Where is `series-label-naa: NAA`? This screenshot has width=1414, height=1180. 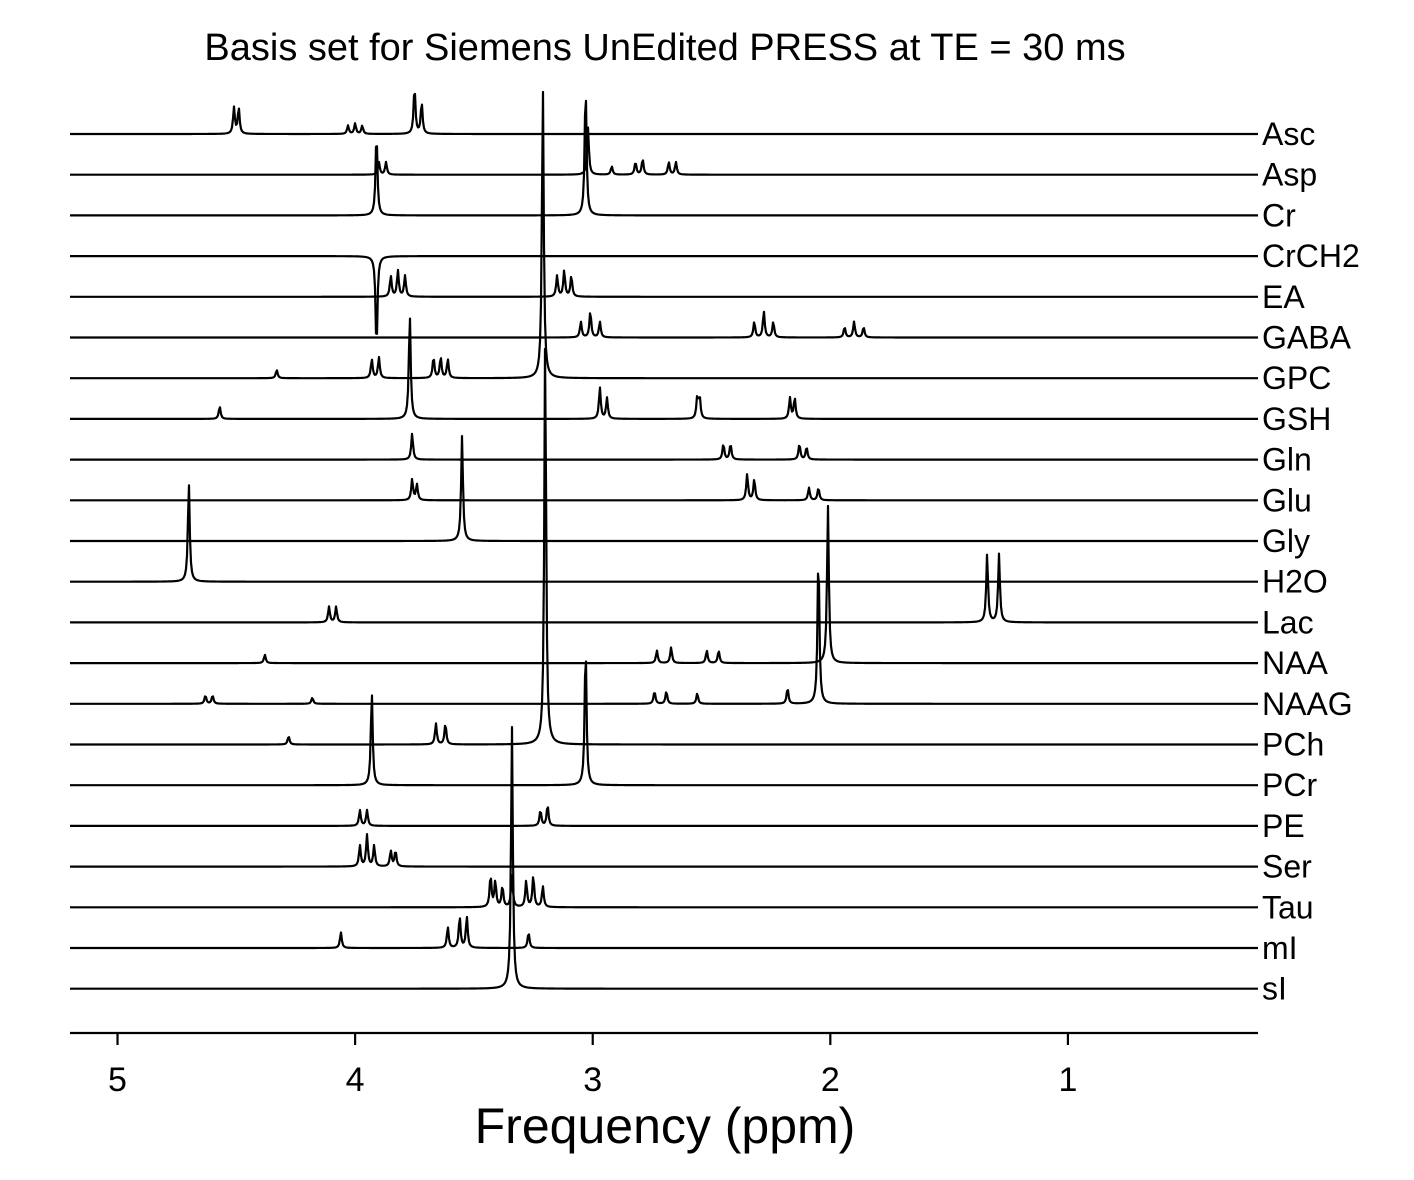 series-label-naa: NAA is located at coordinates (1295, 663).